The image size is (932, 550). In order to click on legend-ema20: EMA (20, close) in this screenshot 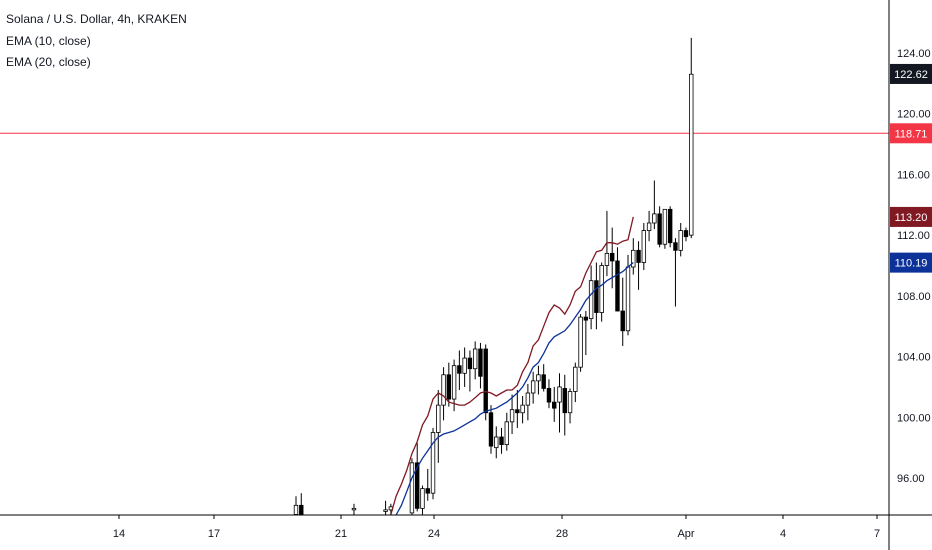, I will do `click(48, 62)`.